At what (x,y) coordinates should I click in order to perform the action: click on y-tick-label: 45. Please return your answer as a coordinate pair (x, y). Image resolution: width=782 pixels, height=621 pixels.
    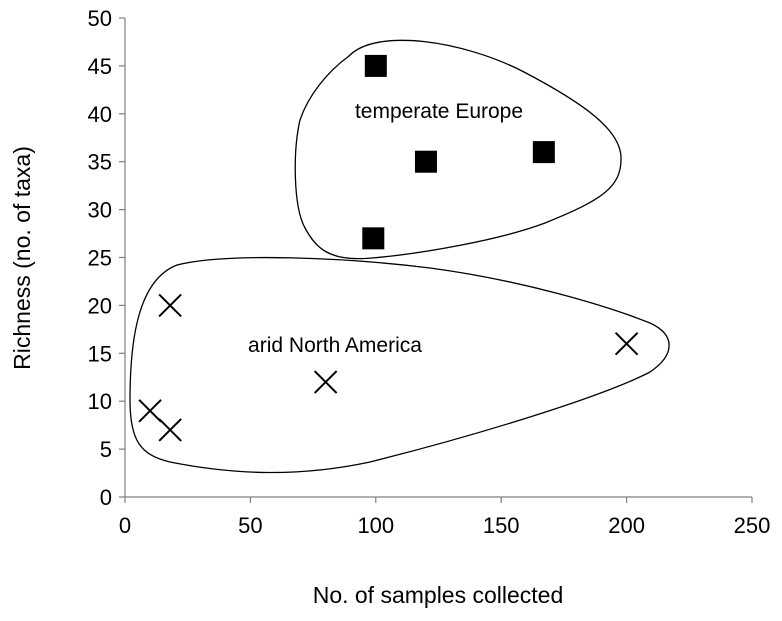
    Looking at the image, I should click on (100, 66).